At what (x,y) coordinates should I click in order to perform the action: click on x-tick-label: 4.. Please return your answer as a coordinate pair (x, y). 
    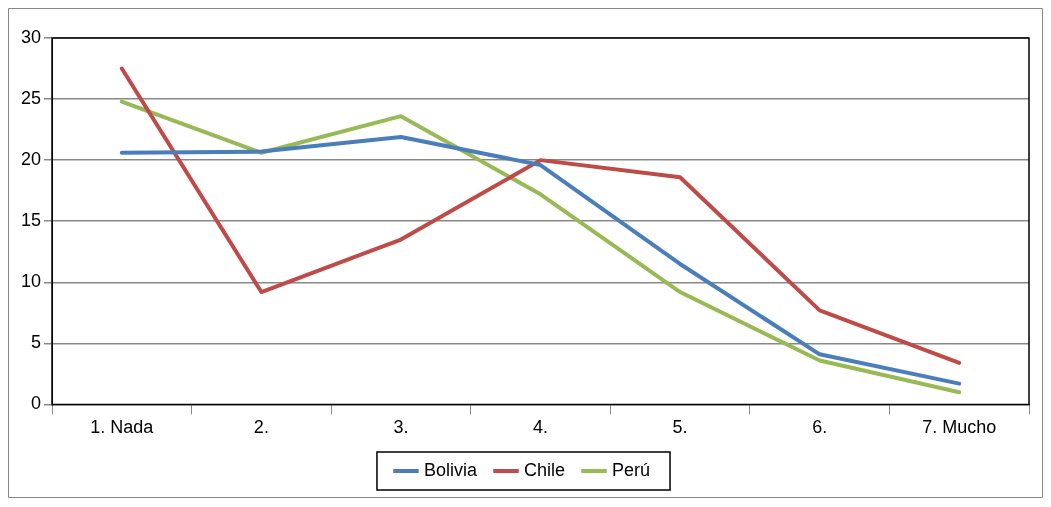
    Looking at the image, I should click on (541, 427).